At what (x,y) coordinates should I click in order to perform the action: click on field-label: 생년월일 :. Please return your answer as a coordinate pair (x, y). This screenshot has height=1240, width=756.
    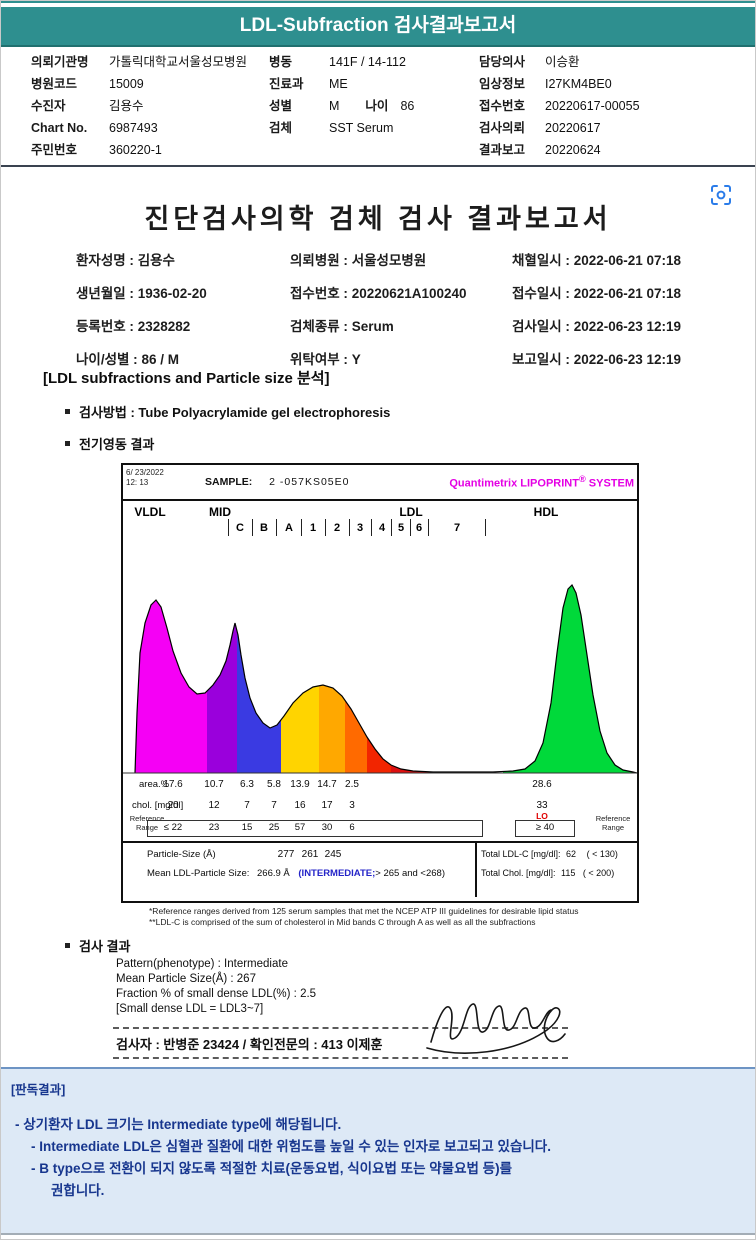
    Looking at the image, I should click on (105, 293).